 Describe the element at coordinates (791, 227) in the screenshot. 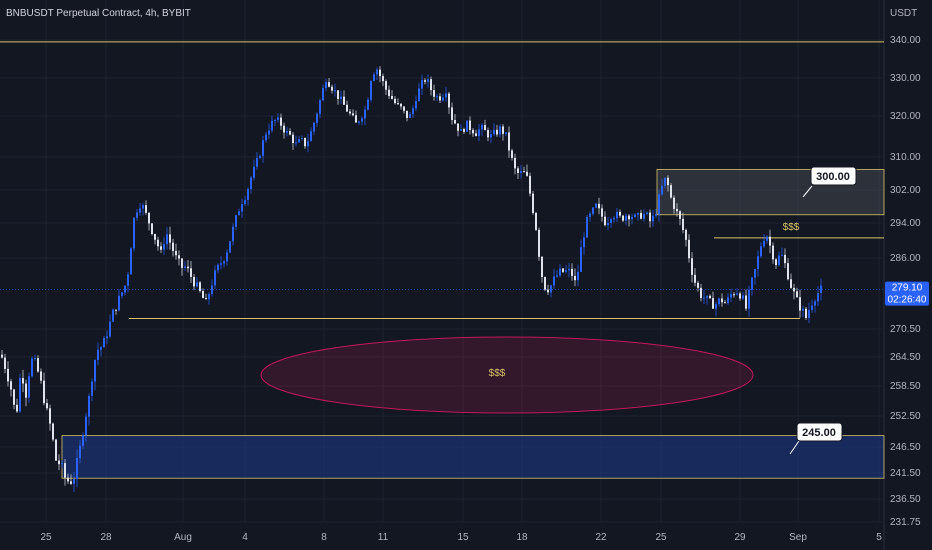

I see `liquidity-top-label: $$$` at that location.